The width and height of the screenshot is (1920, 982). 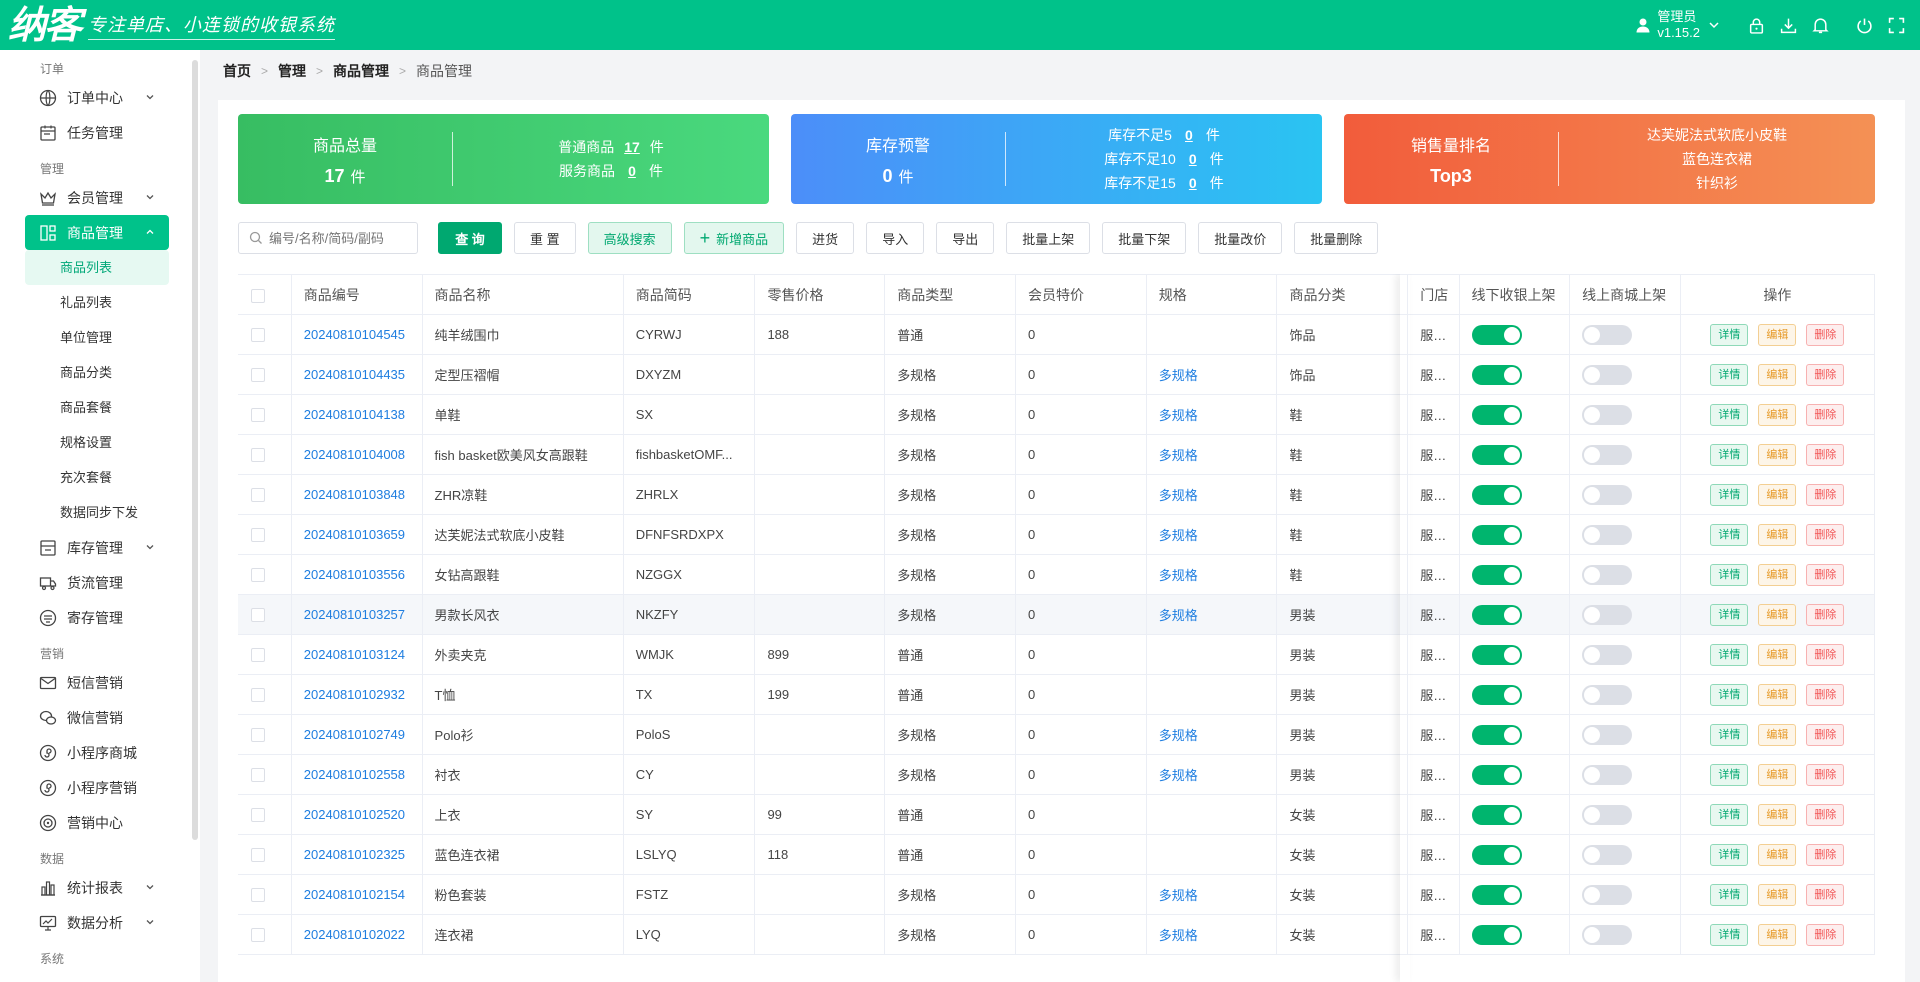 What do you see at coordinates (86, 337) in the screenshot?
I see `sidebar-subitem-unit-mgmt: 单位管理` at bounding box center [86, 337].